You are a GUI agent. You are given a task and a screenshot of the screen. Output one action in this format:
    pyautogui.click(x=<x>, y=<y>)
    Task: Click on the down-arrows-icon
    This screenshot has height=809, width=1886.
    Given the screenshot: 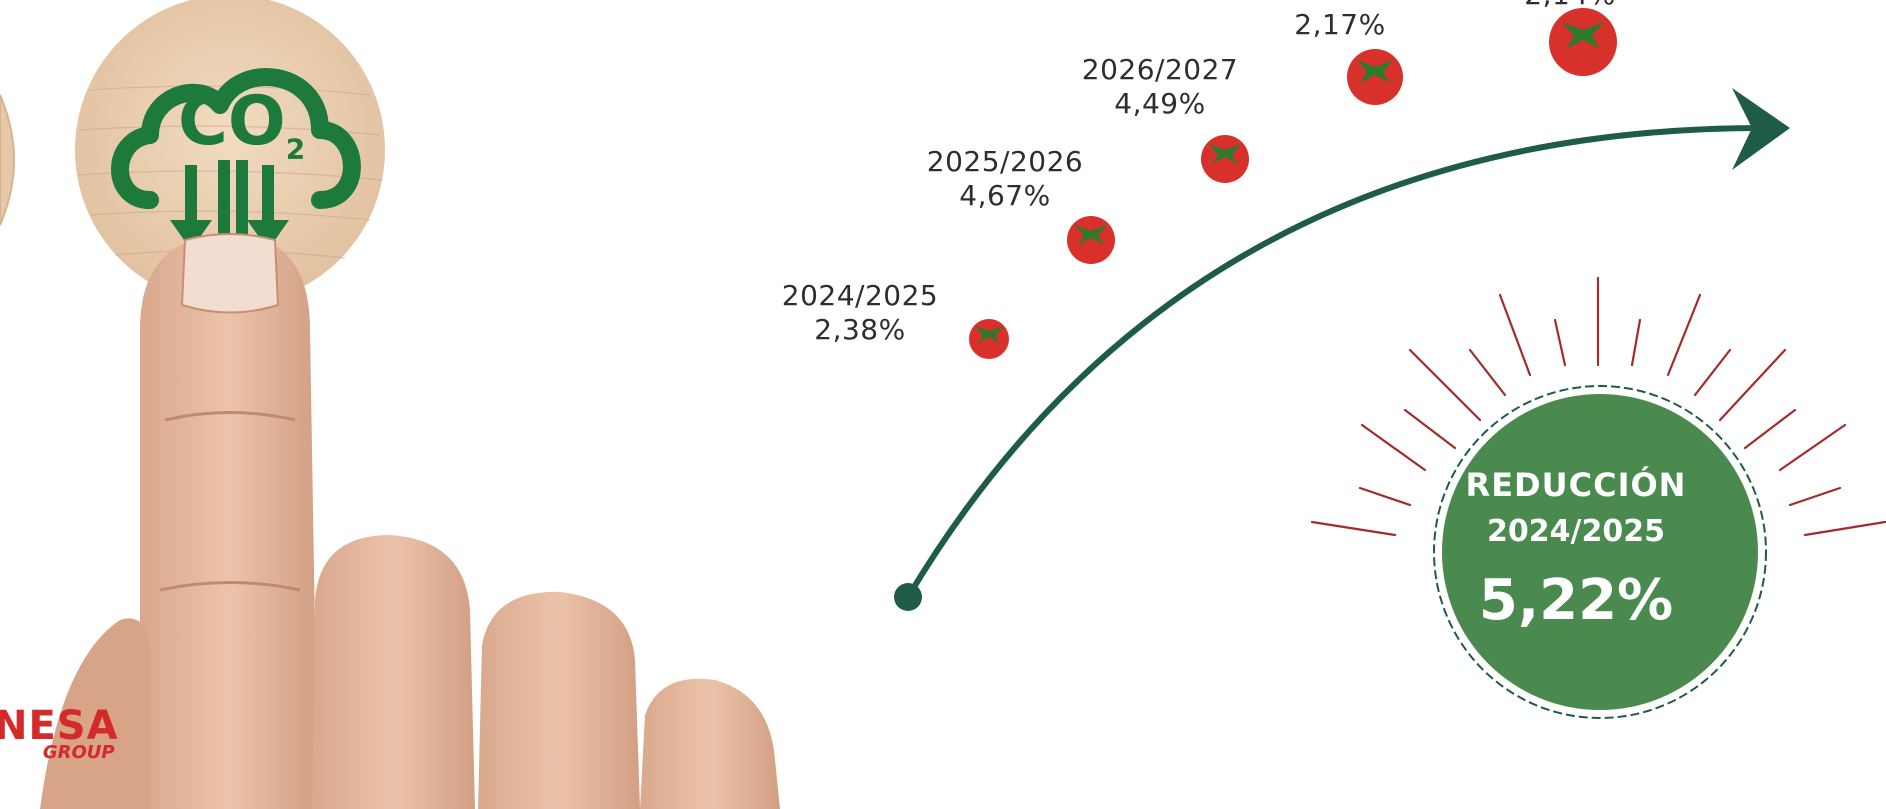 What is the action you would take?
    pyautogui.click(x=229, y=205)
    